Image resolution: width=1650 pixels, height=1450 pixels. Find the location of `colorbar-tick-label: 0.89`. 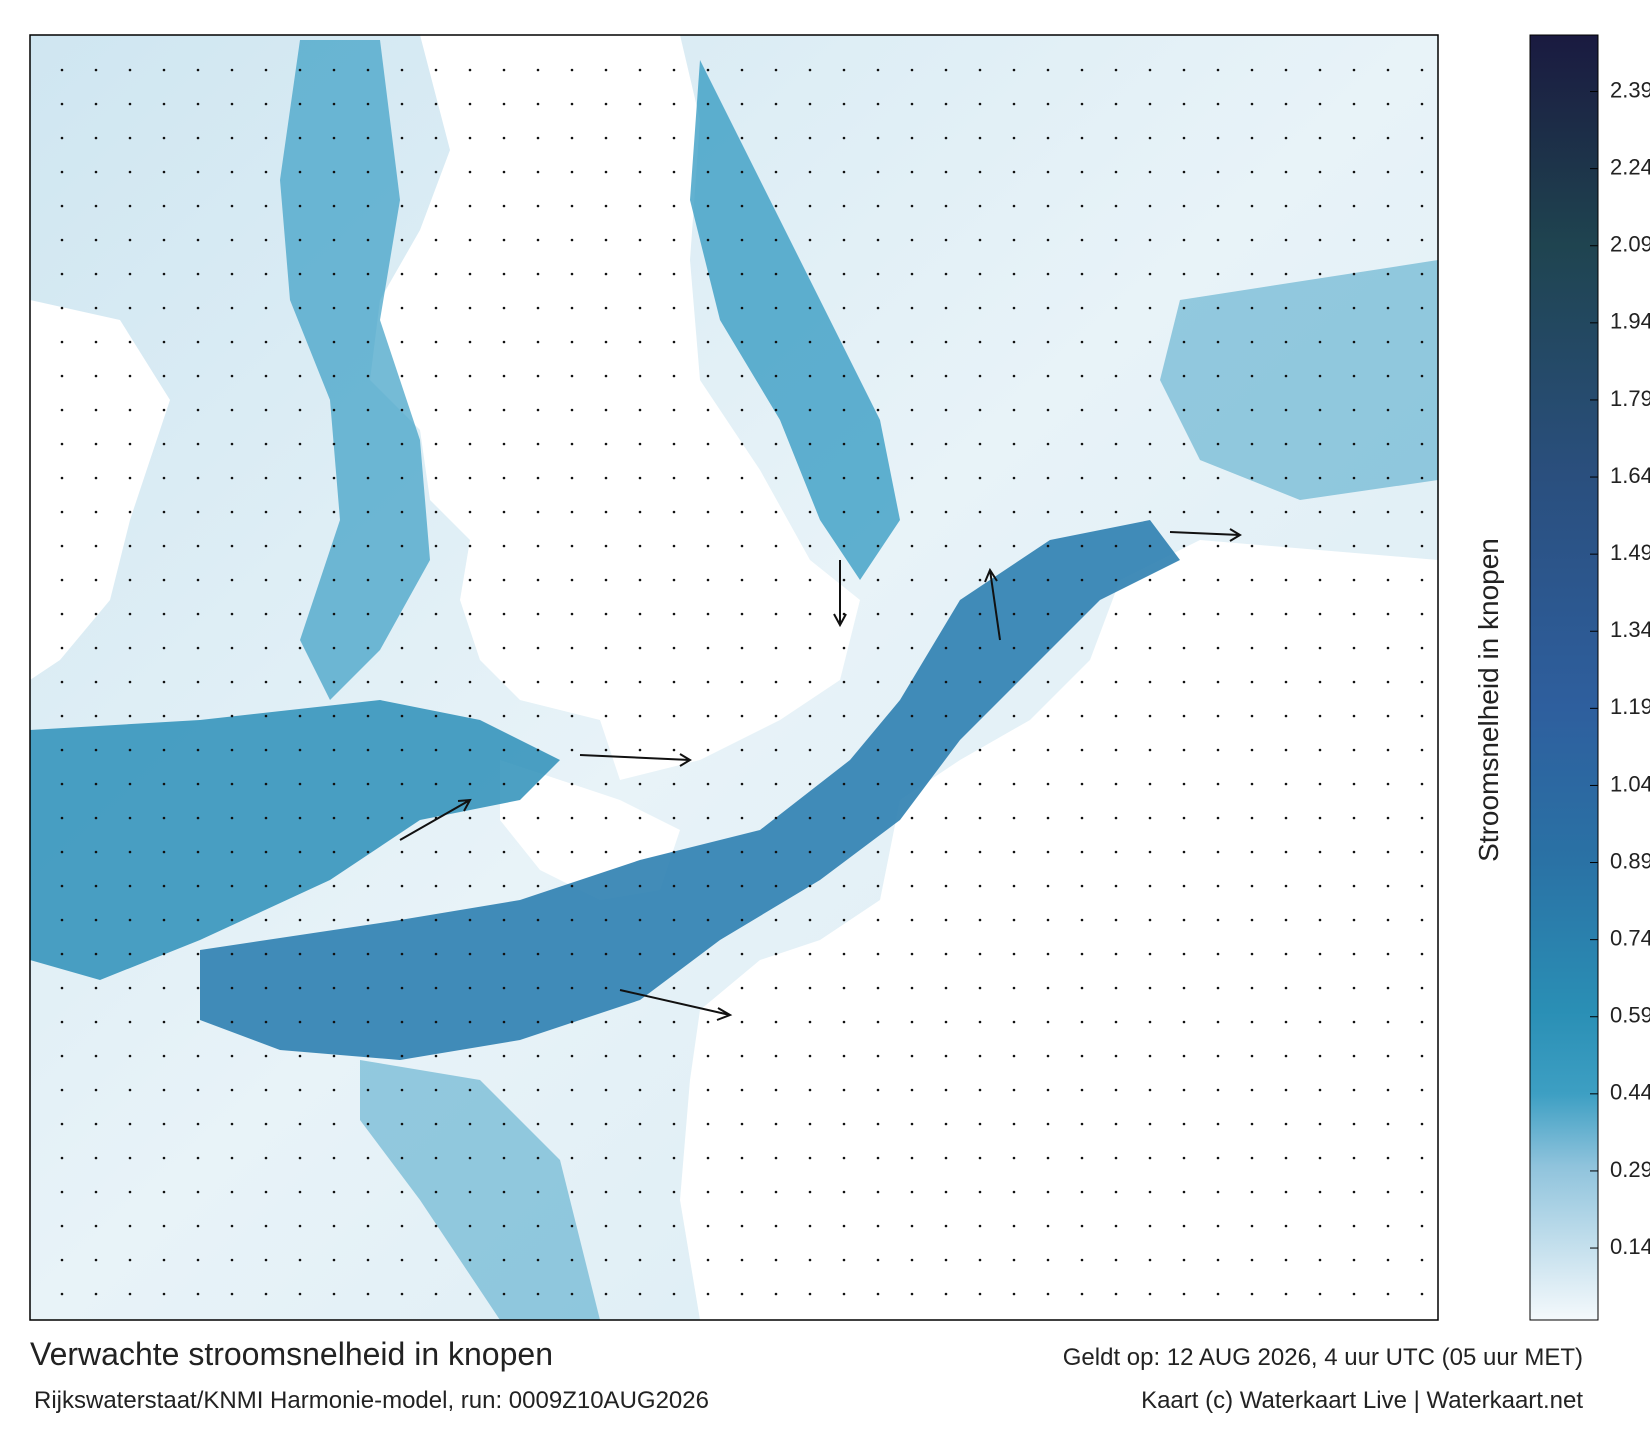

colorbar-tick-label: 0.89 is located at coordinates (1630, 860).